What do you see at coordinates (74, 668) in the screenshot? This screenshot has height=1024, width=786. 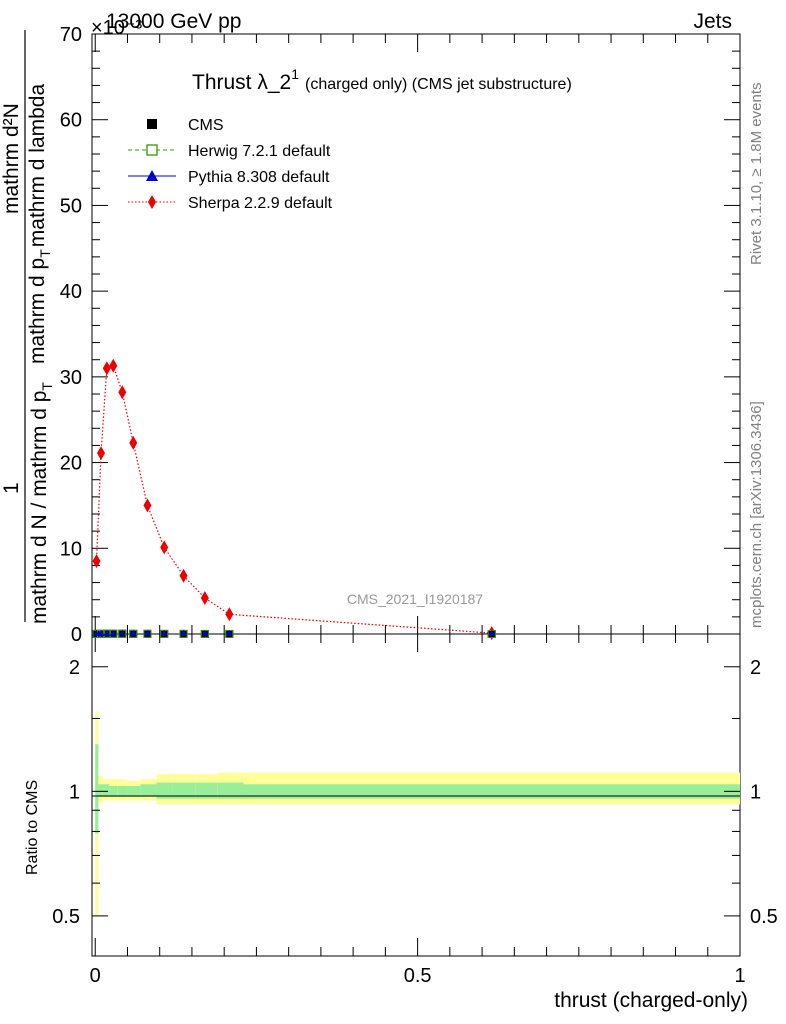 I see `ratio-y-tick-label: 2` at bounding box center [74, 668].